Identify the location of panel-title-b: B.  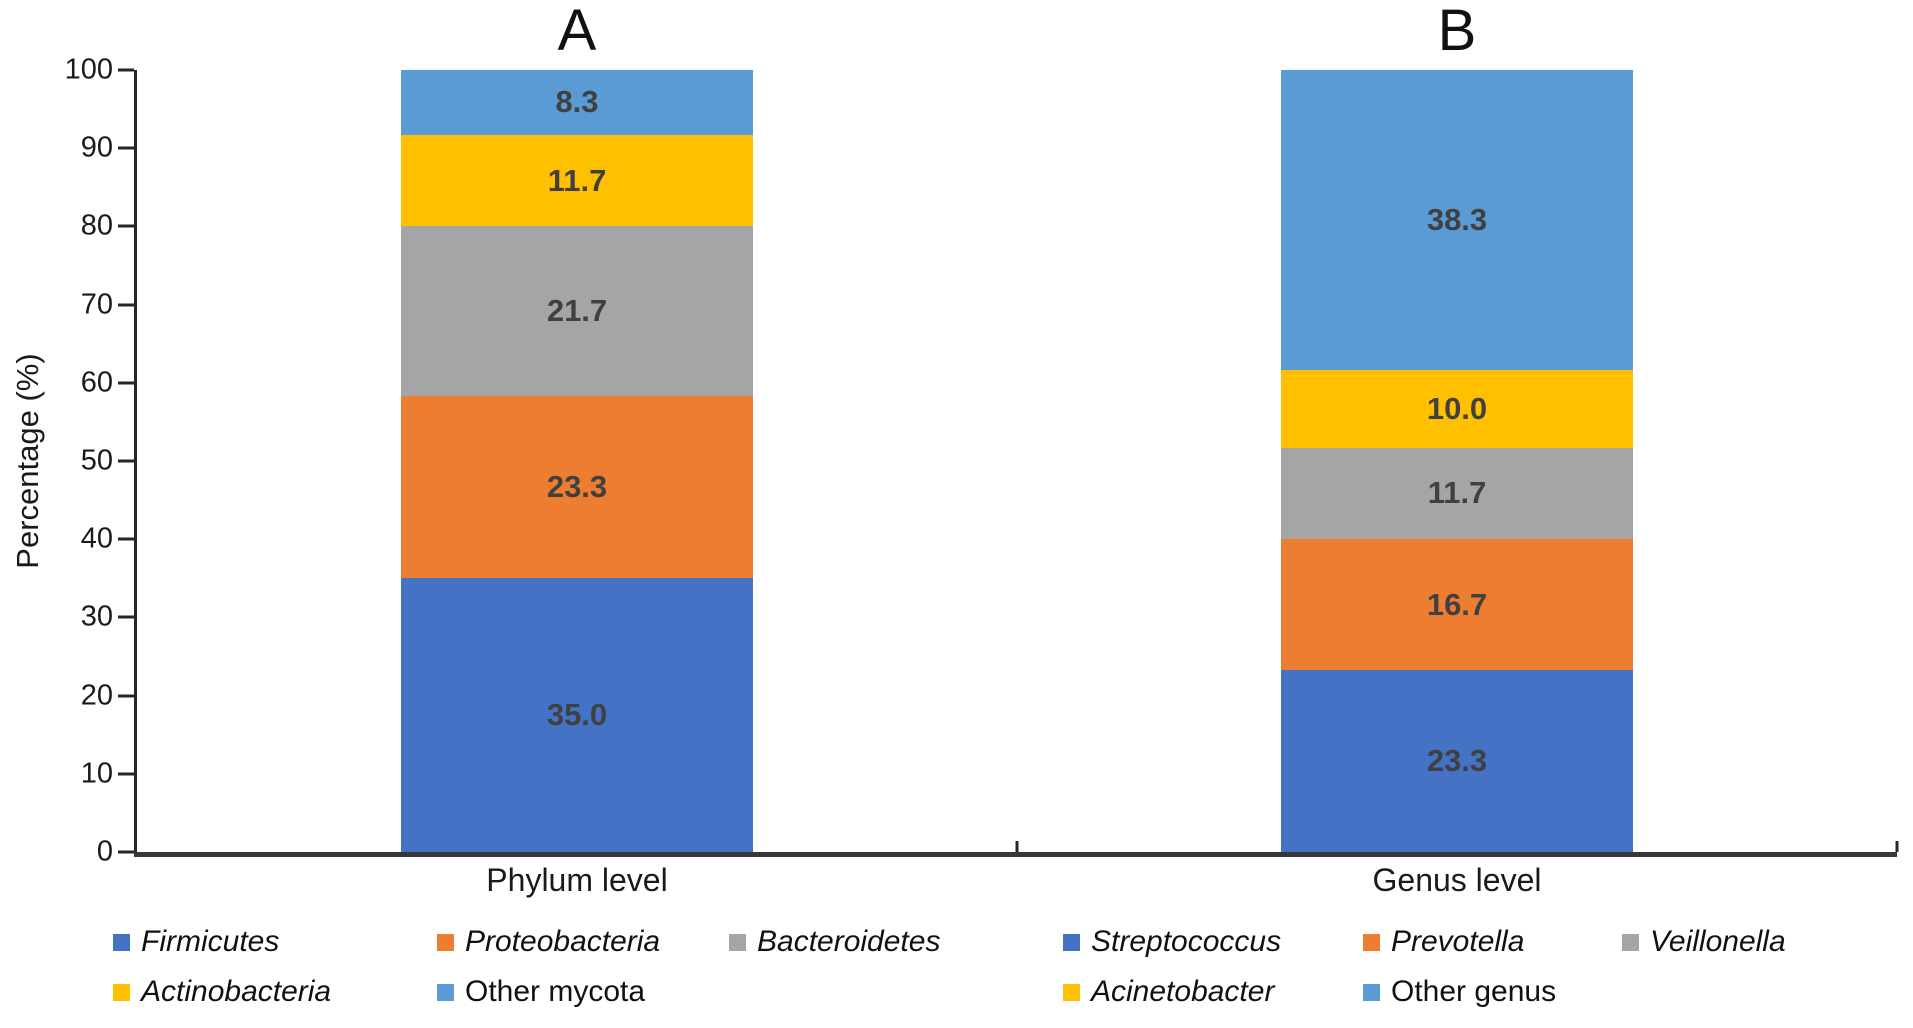
(1457, 31).